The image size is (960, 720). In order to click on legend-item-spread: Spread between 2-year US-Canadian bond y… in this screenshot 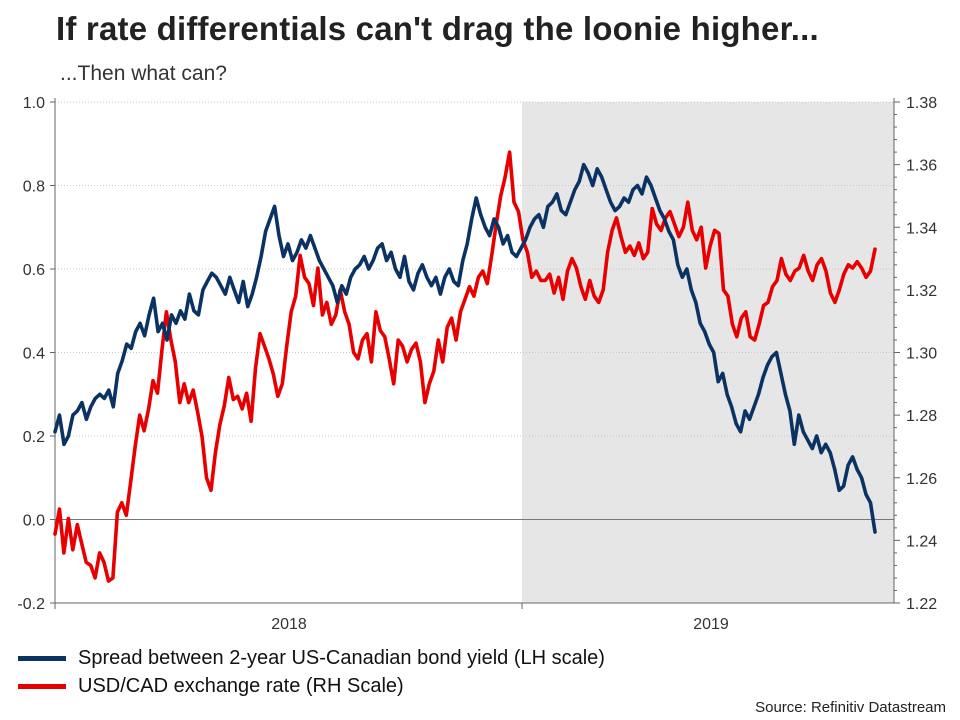, I will do `click(311, 658)`.